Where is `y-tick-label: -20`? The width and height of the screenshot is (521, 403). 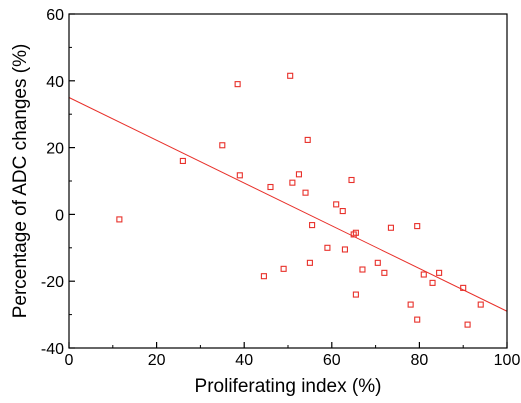 y-tick-label: -20 is located at coordinates (52, 282).